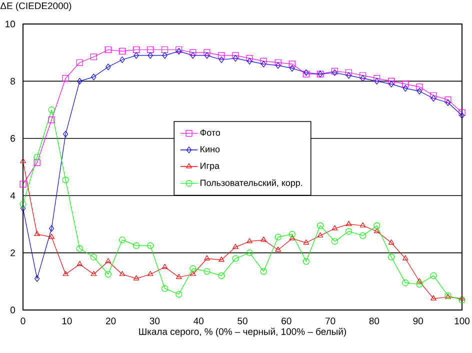  Describe the element at coordinates (12, 81) in the screenshot. I see `y-tick-label: 8` at that location.